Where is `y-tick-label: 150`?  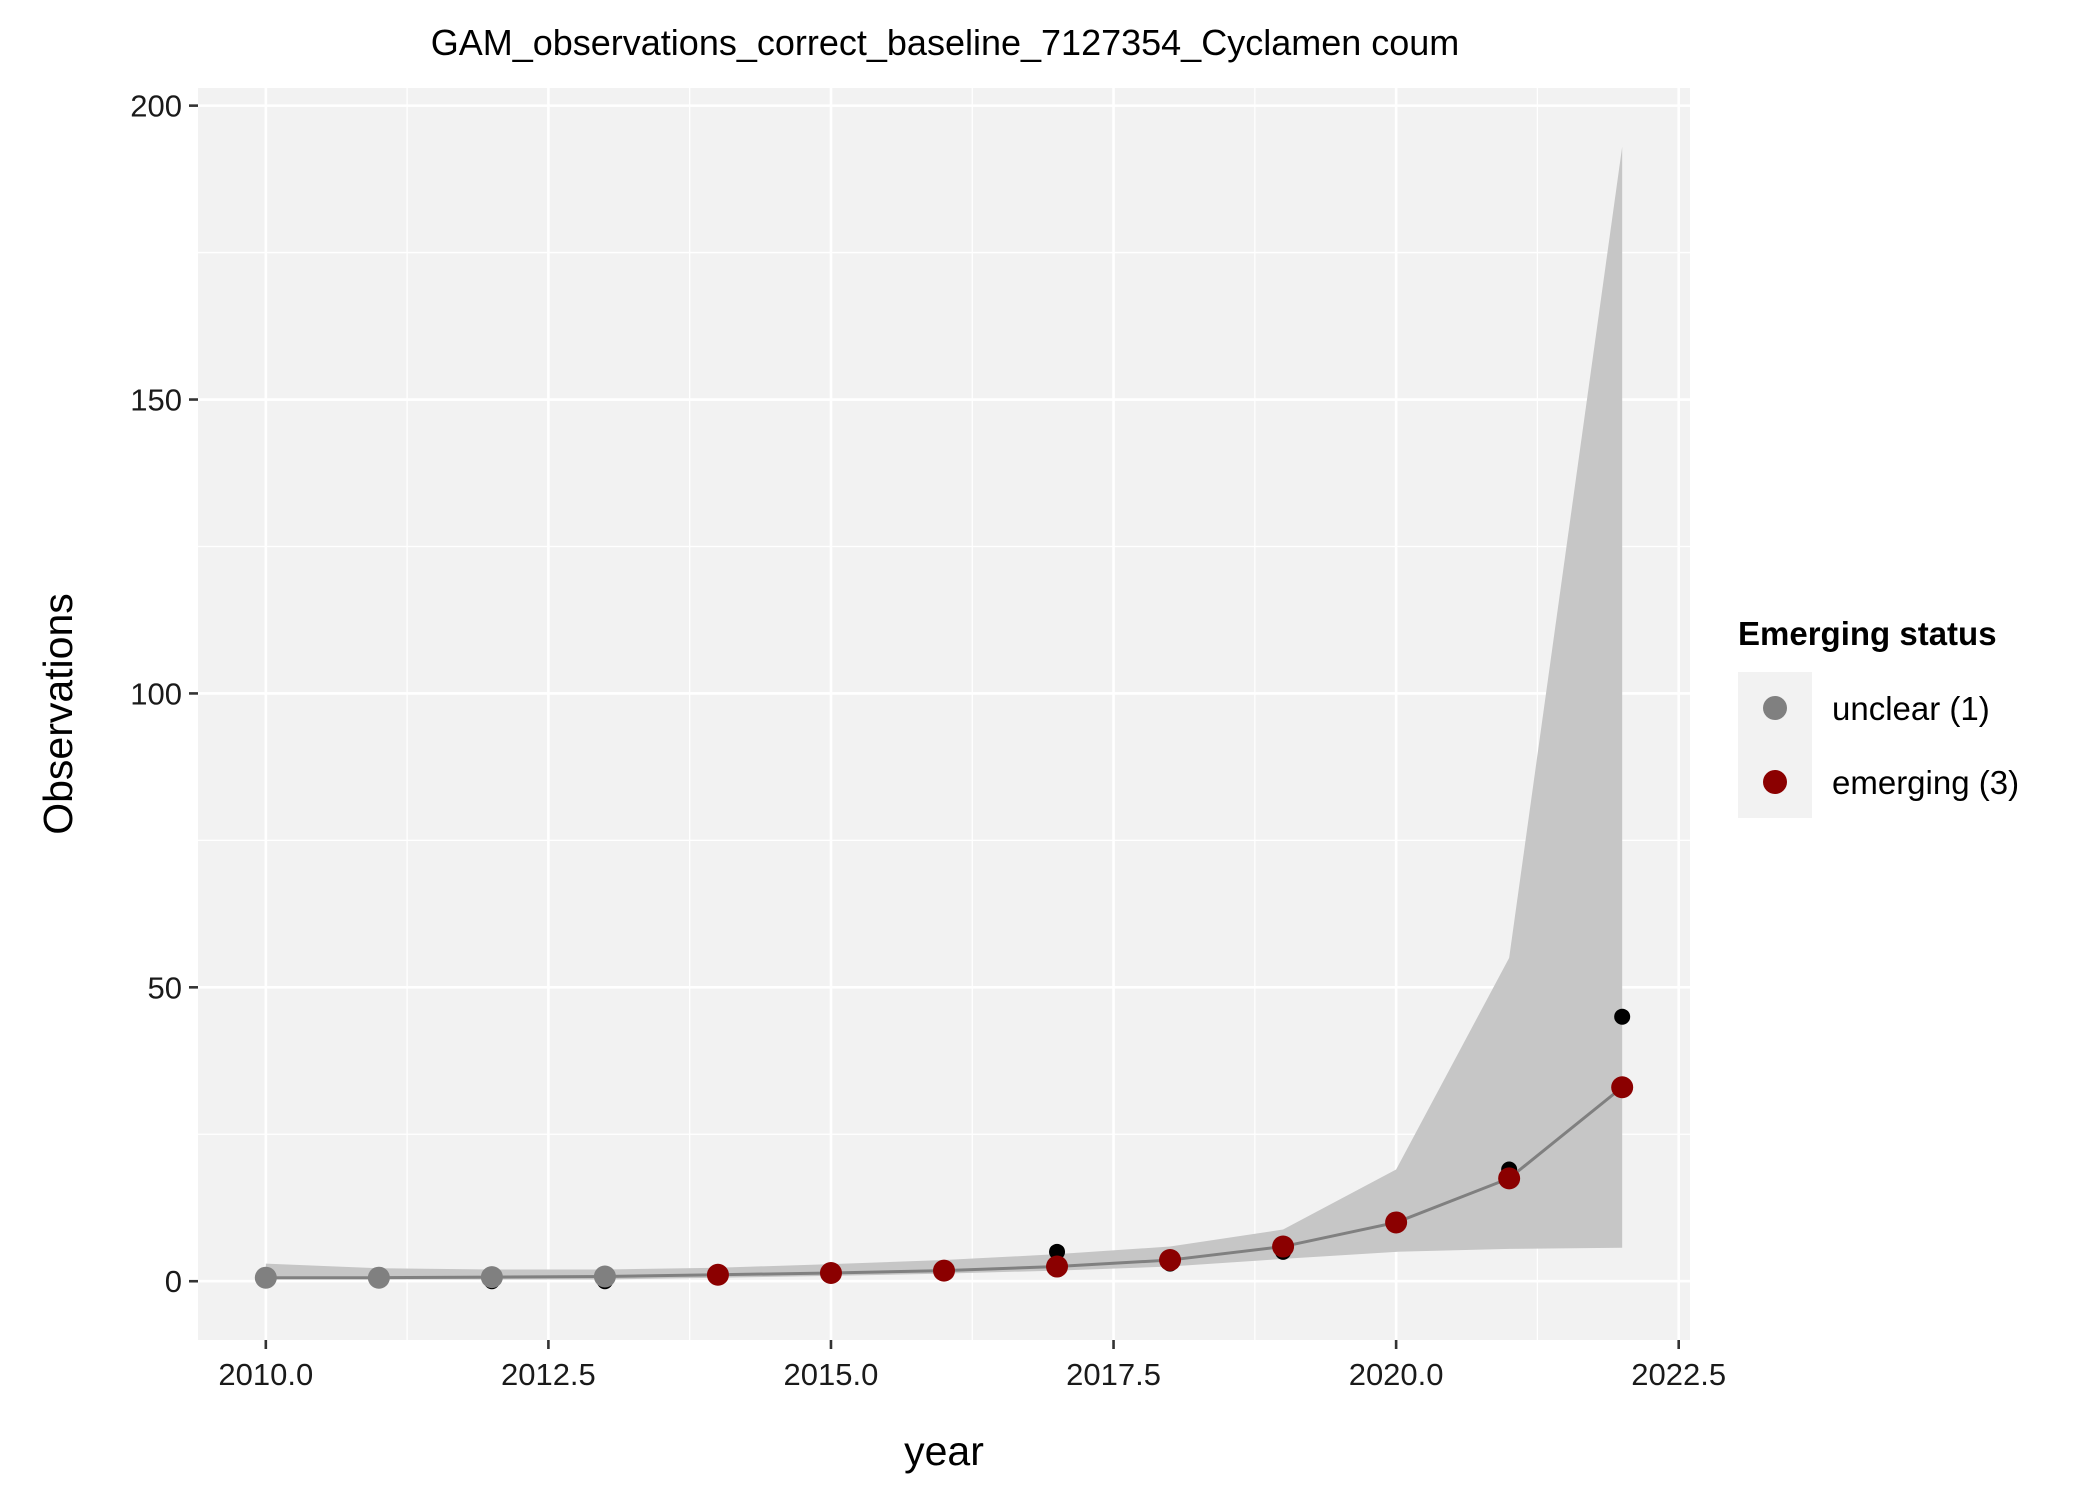
y-tick-label: 150 is located at coordinates (156, 400).